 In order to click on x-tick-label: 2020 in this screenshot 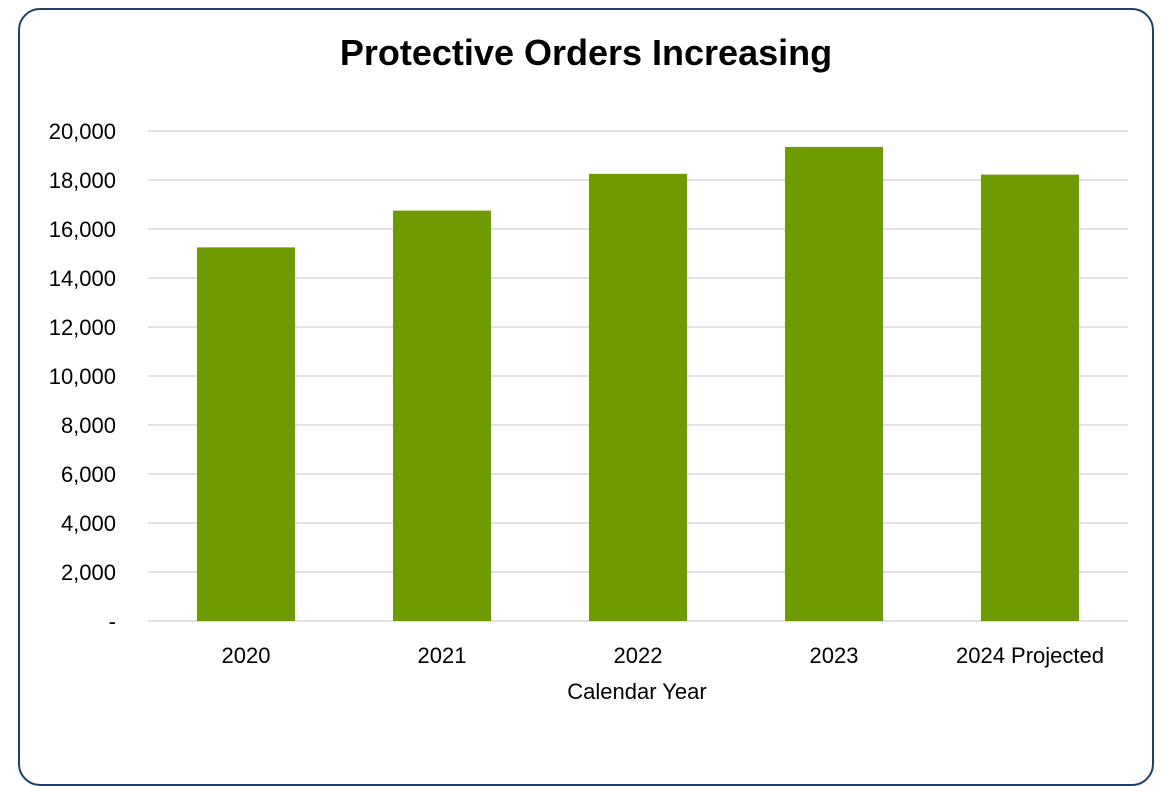, I will do `click(246, 655)`.